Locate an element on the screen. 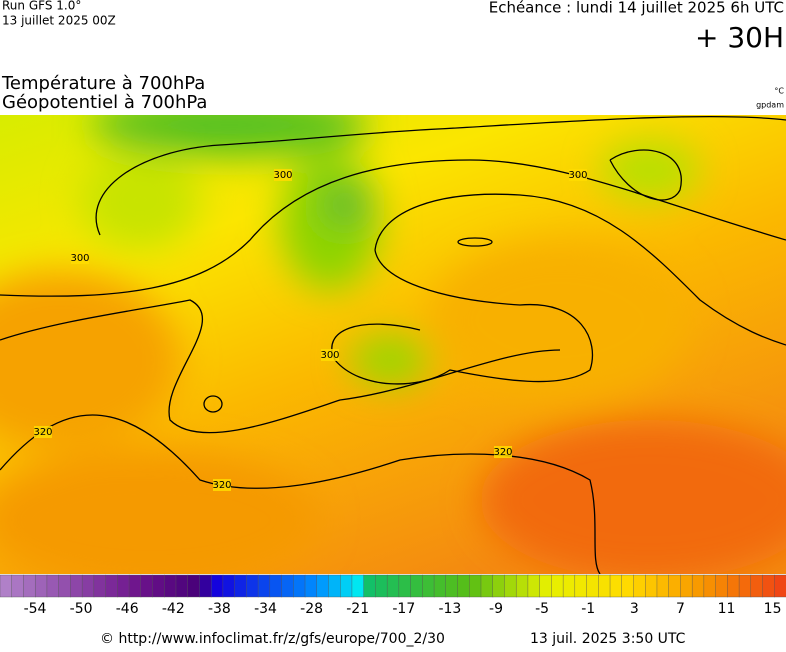  run-date: 13 juillet 2025 00Z is located at coordinates (59, 21).